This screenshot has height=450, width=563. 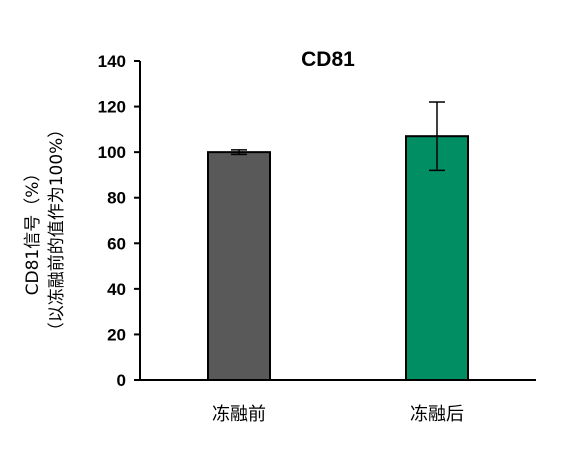 I want to click on x-category-label: 冻融后, so click(x=437, y=414).